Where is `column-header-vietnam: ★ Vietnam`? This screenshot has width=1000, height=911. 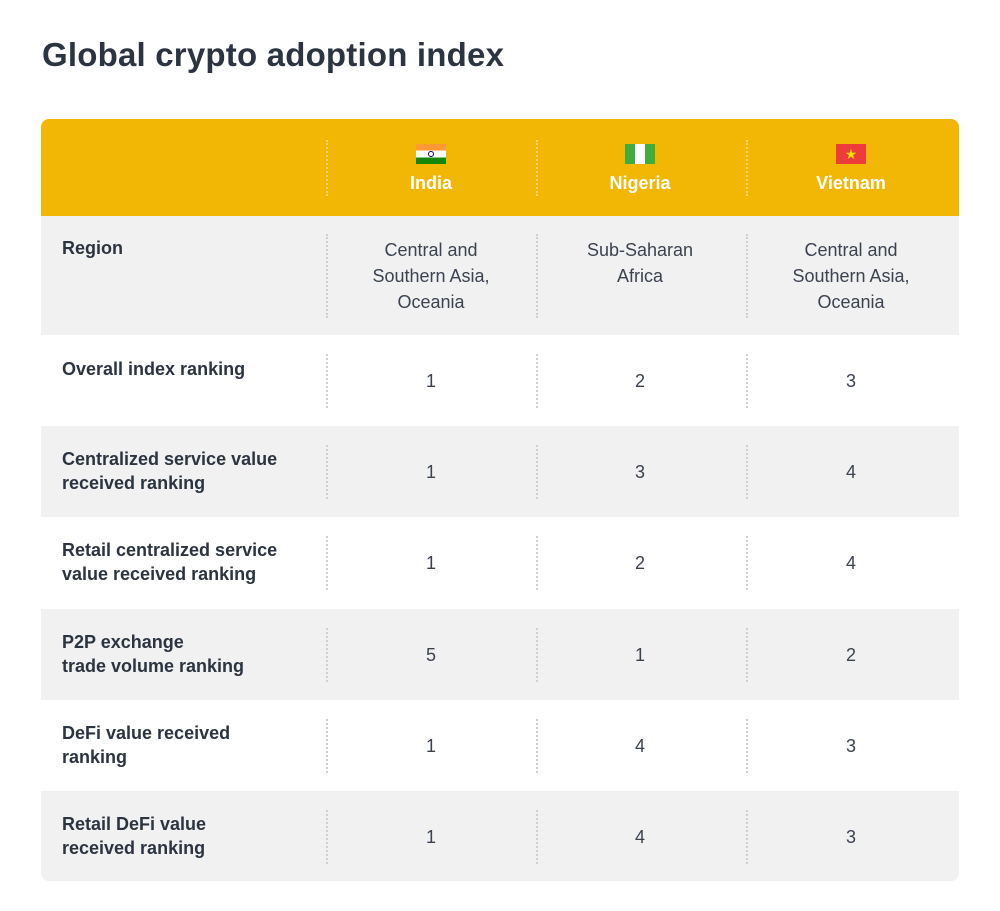 column-header-vietnam: ★ Vietnam is located at coordinates (851, 169).